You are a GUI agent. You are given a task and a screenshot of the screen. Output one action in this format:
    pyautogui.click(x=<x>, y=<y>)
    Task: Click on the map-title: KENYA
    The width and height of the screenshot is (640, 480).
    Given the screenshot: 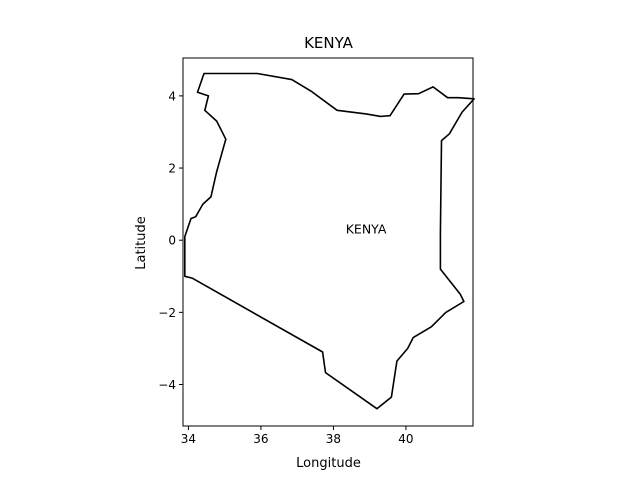 What is the action you would take?
    pyautogui.click(x=329, y=43)
    